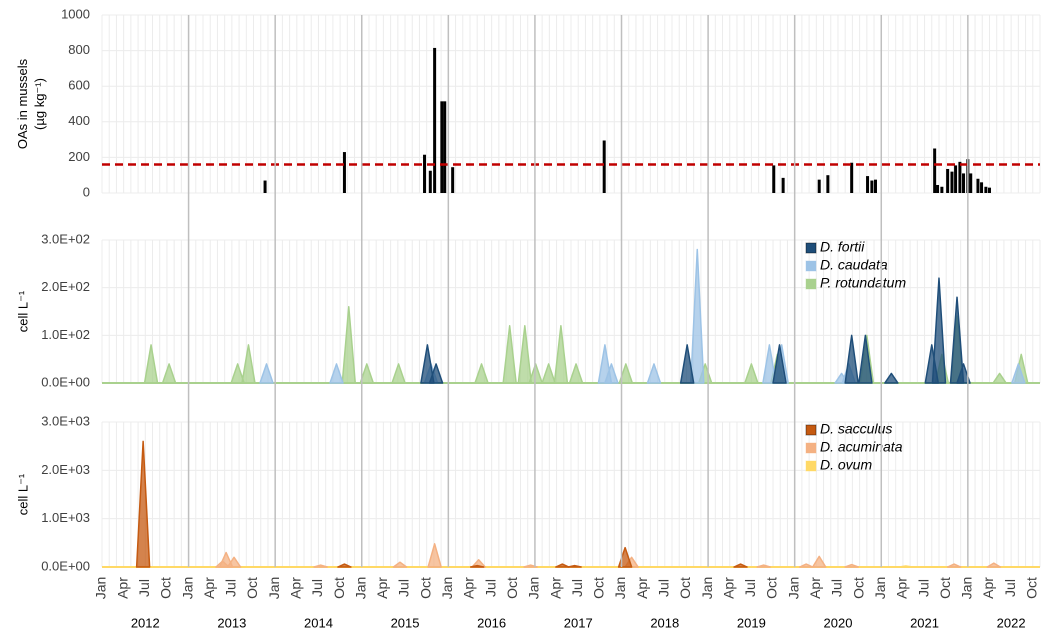 This screenshot has height=638, width=1044. What do you see at coordinates (861, 447) in the screenshot?
I see `legend-label: D. acuminata` at bounding box center [861, 447].